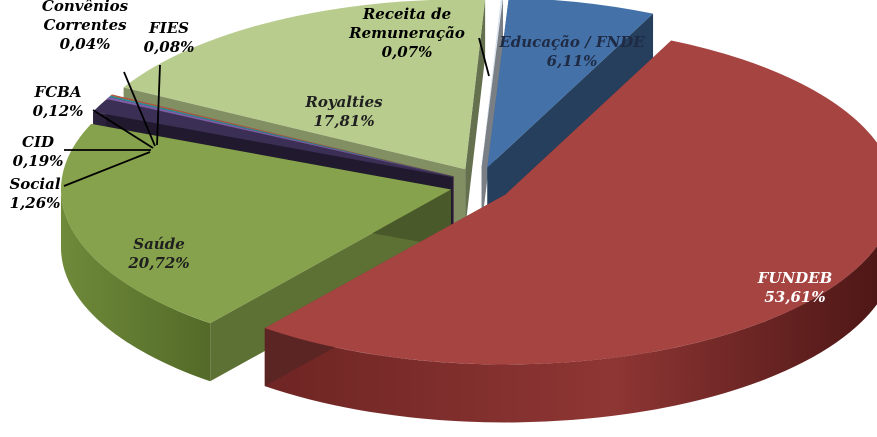 The height and width of the screenshot is (437, 877). What do you see at coordinates (572, 61) in the screenshot?
I see `value-label-educacao-fnde: 6,11%` at bounding box center [572, 61].